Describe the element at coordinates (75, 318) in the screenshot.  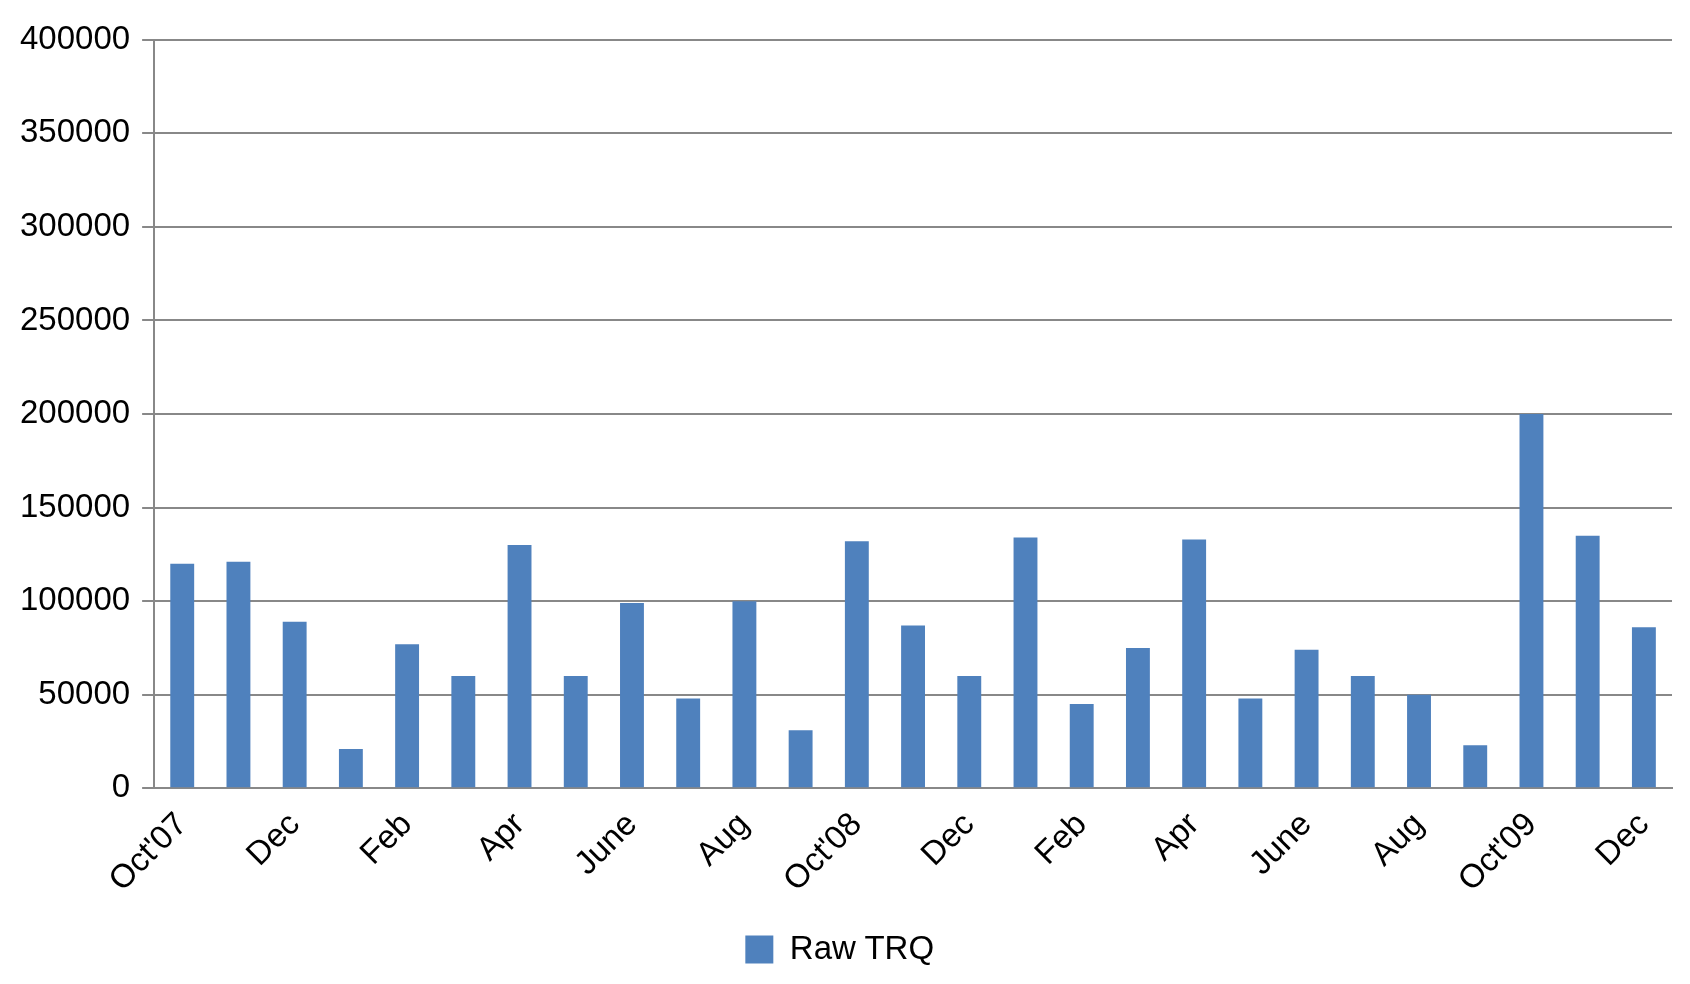
I see `y-tick-label: 250000` at that location.